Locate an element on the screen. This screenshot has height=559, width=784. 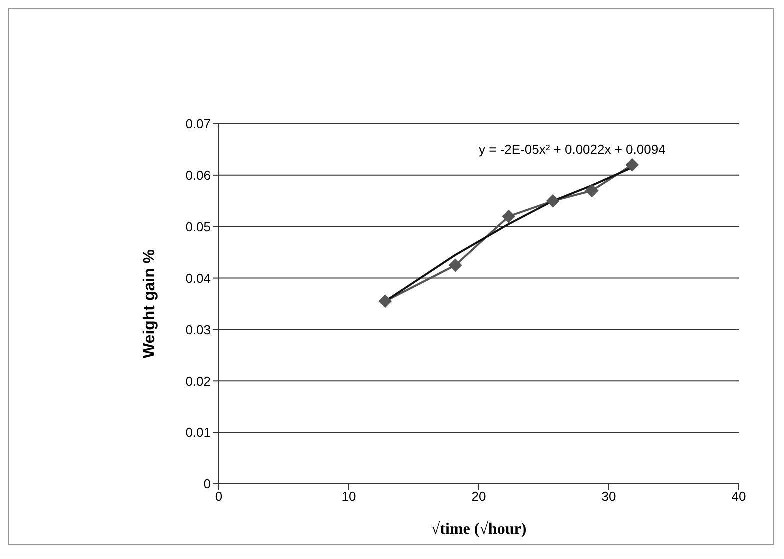
y-tick-label: 0.03 is located at coordinates (198, 330).